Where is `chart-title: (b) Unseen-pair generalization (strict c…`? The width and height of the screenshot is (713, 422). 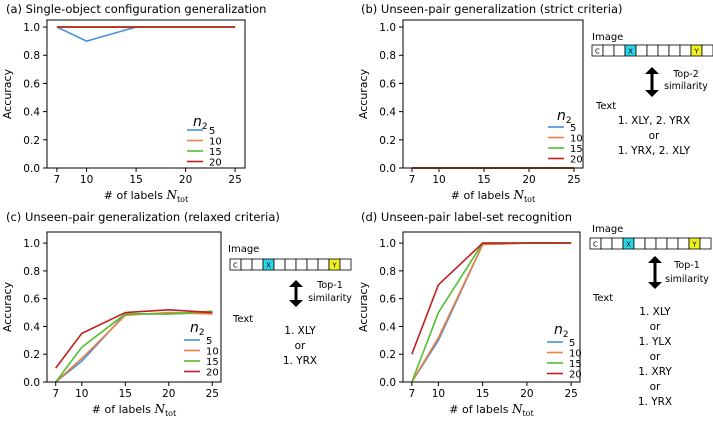 chart-title: (b) Unseen-pair generalization (strict c… is located at coordinates (492, 9).